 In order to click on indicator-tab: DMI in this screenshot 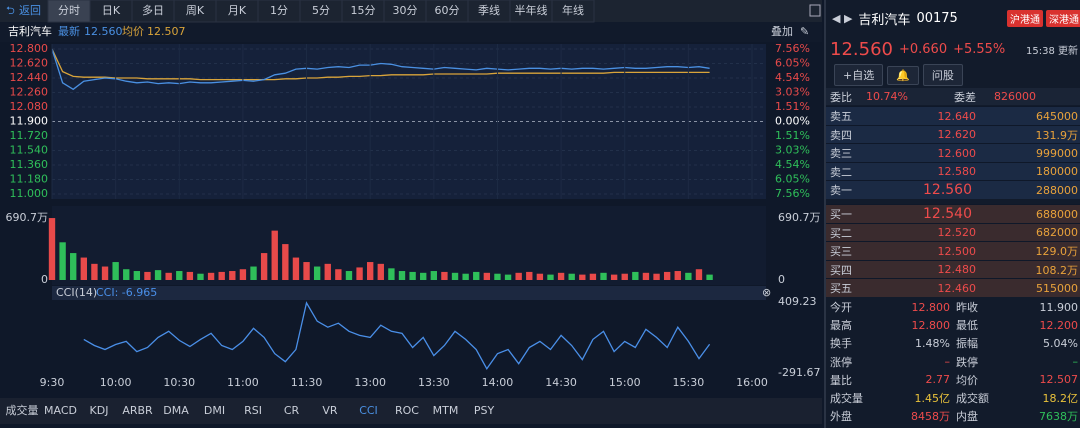, I will do `click(214, 410)`.